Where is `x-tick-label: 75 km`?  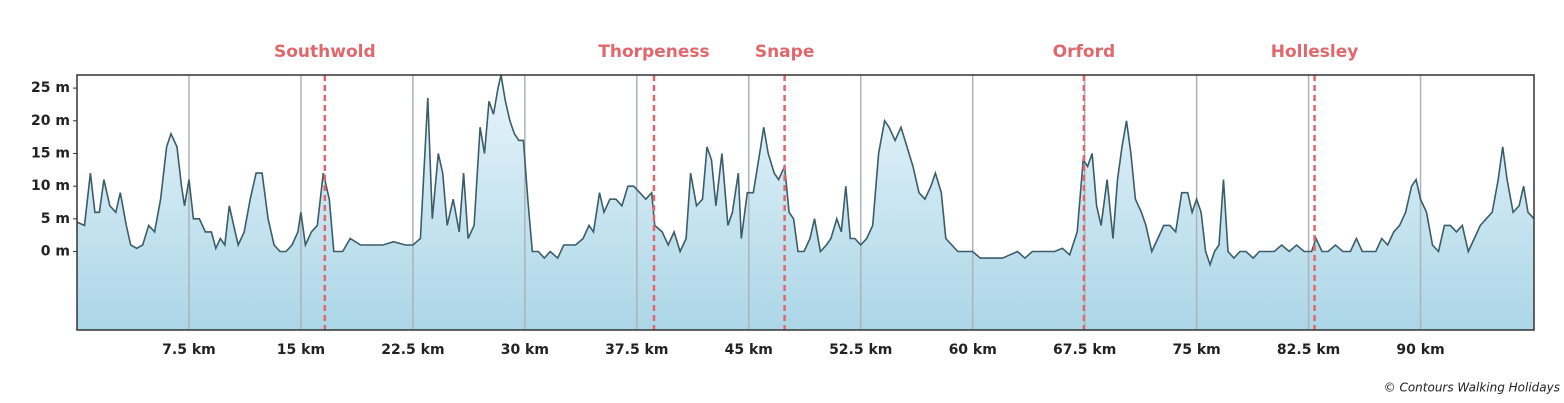 x-tick-label: 75 km is located at coordinates (1196, 350).